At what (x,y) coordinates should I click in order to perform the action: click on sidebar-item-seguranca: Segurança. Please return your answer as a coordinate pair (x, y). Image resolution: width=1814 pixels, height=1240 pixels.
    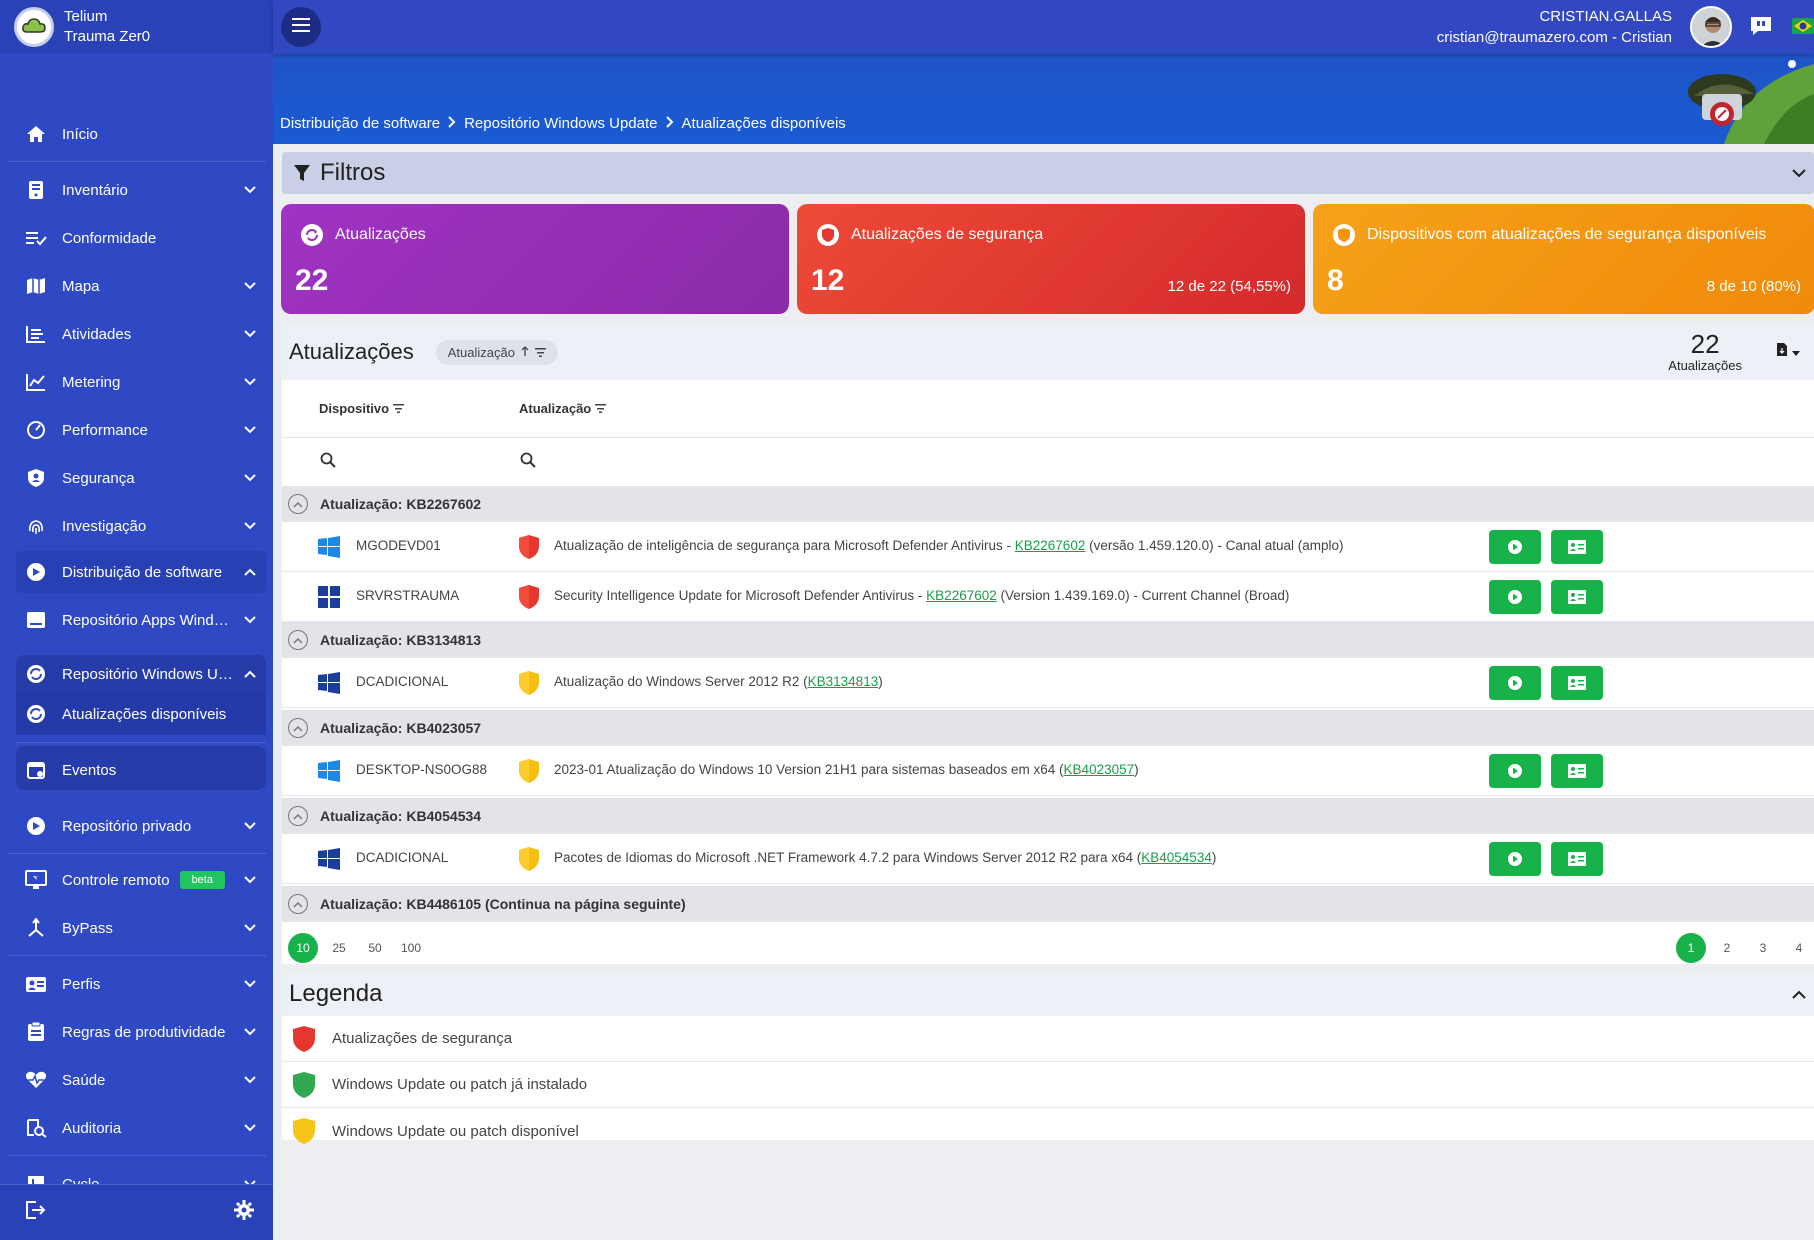
    Looking at the image, I should click on (141, 478).